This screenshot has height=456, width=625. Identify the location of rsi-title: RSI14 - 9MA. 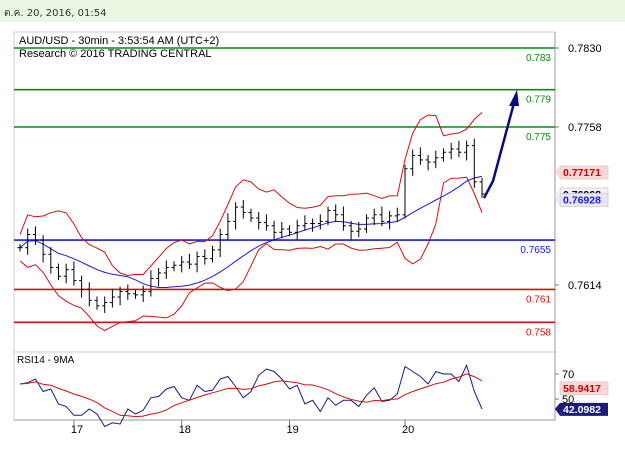
(46, 360).